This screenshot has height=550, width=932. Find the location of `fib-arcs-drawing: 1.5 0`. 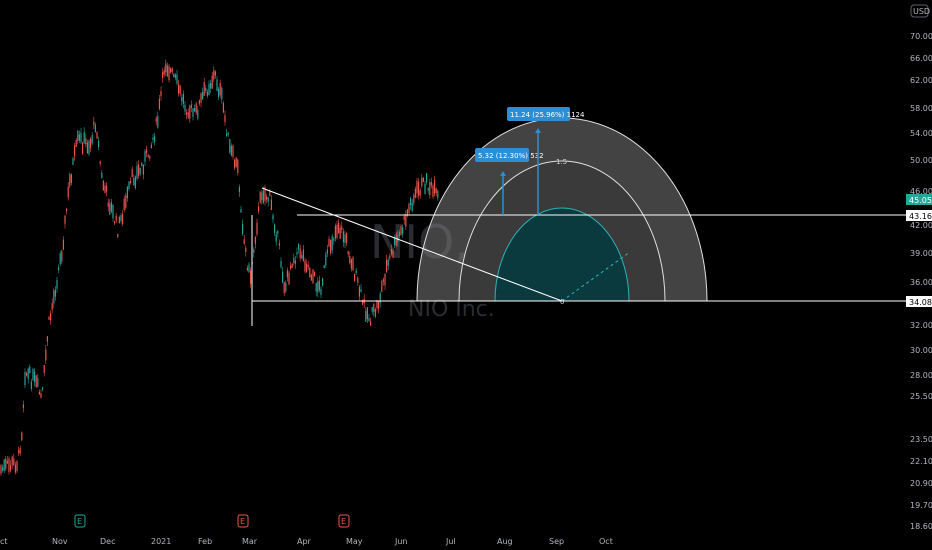

fib-arcs-drawing: 1.5 0 is located at coordinates (562, 211).